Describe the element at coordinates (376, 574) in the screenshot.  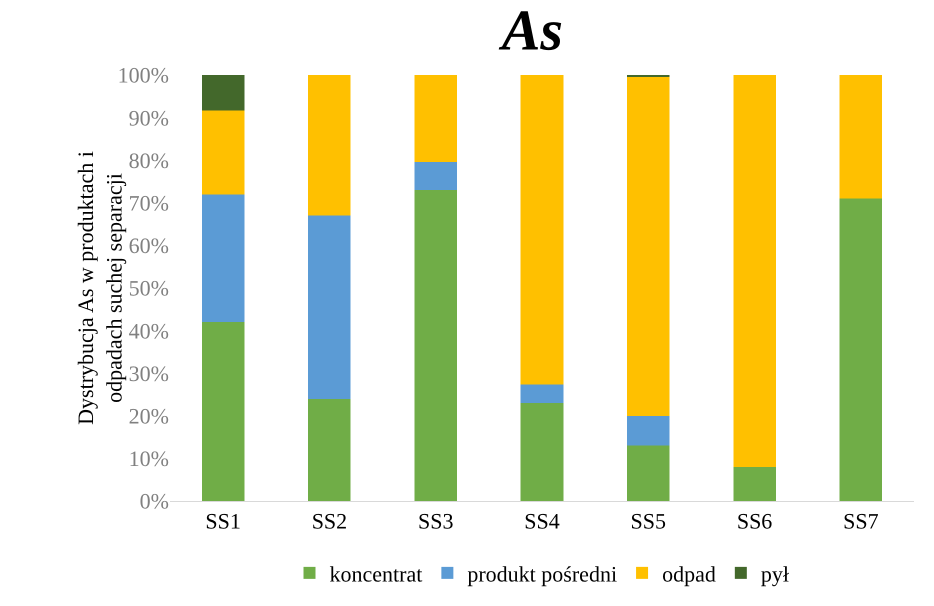
I see `legend-label: koncentrat` at that location.